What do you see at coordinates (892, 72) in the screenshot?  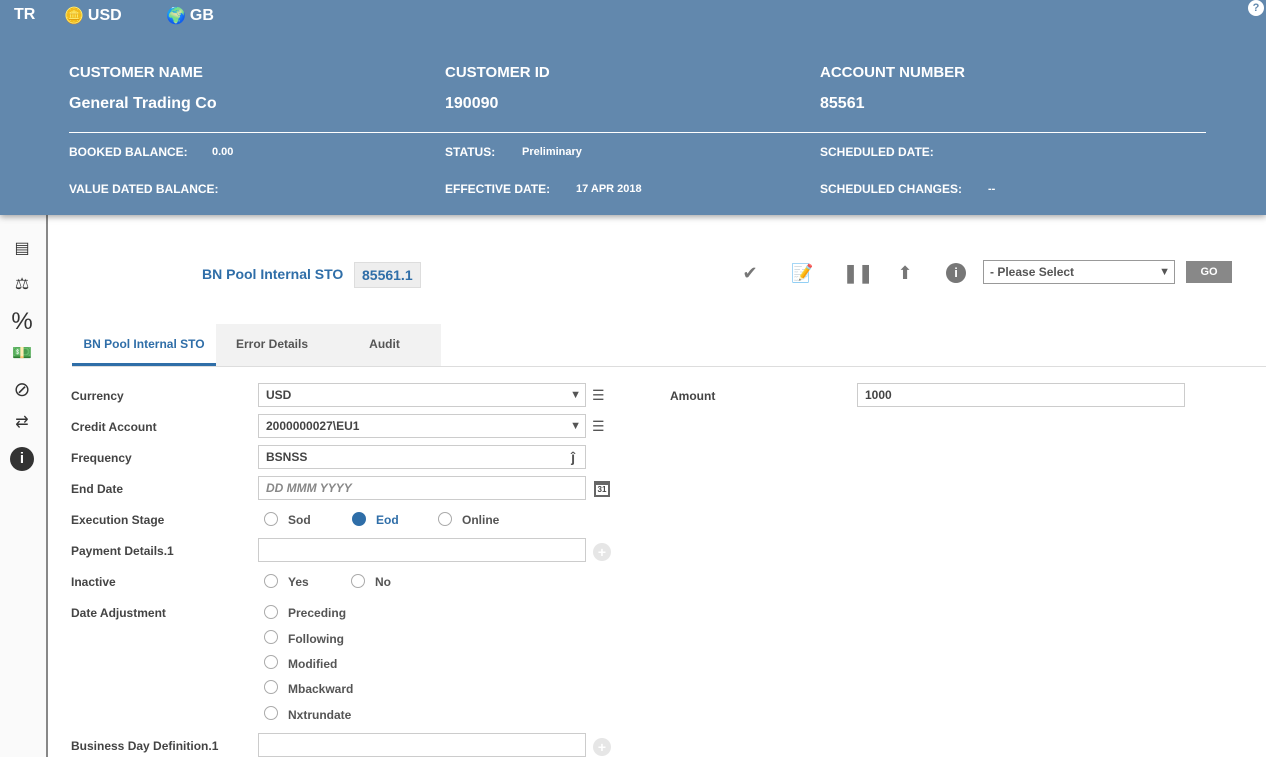 I see `account-number-label: ACCOUNT NUMBER` at bounding box center [892, 72].